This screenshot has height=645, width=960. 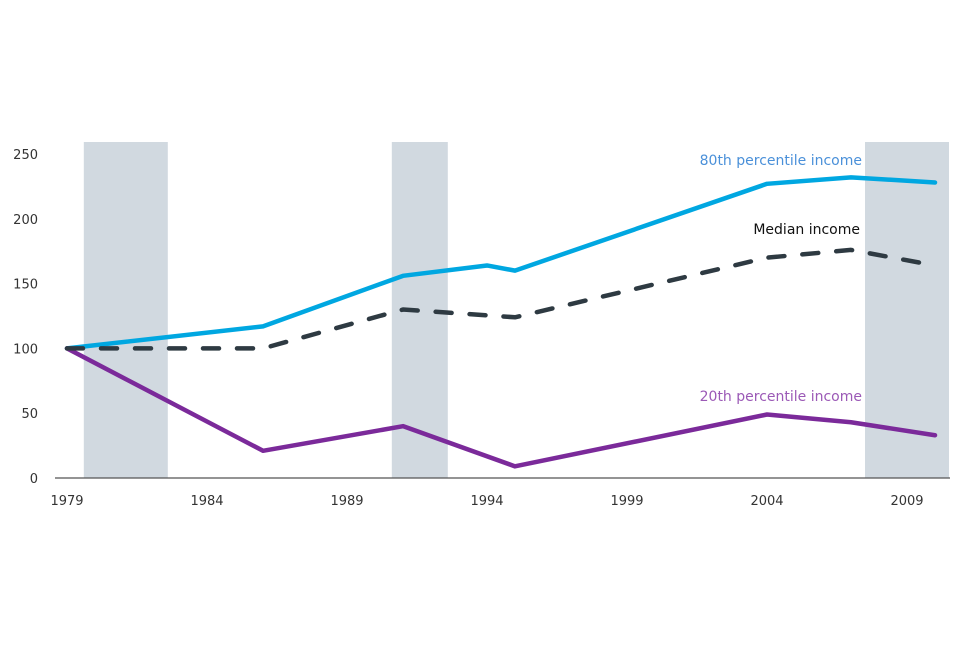 I want to click on y-tick-label: 200, so click(x=25, y=220).